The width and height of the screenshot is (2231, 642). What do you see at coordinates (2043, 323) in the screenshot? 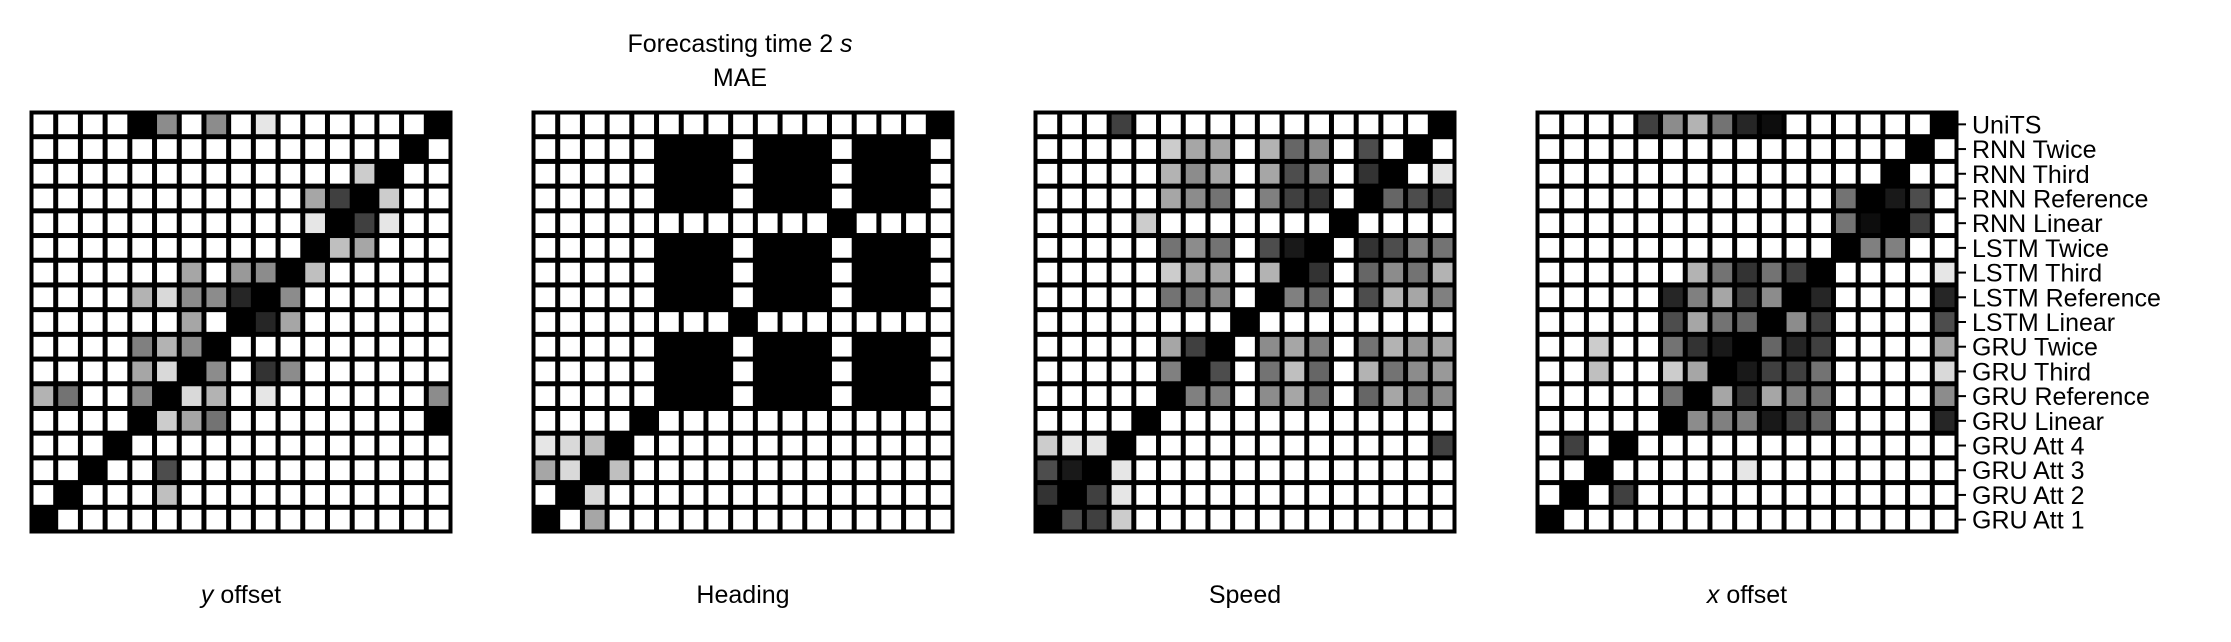
I see `model-label: LSTM Linear` at bounding box center [2043, 323].